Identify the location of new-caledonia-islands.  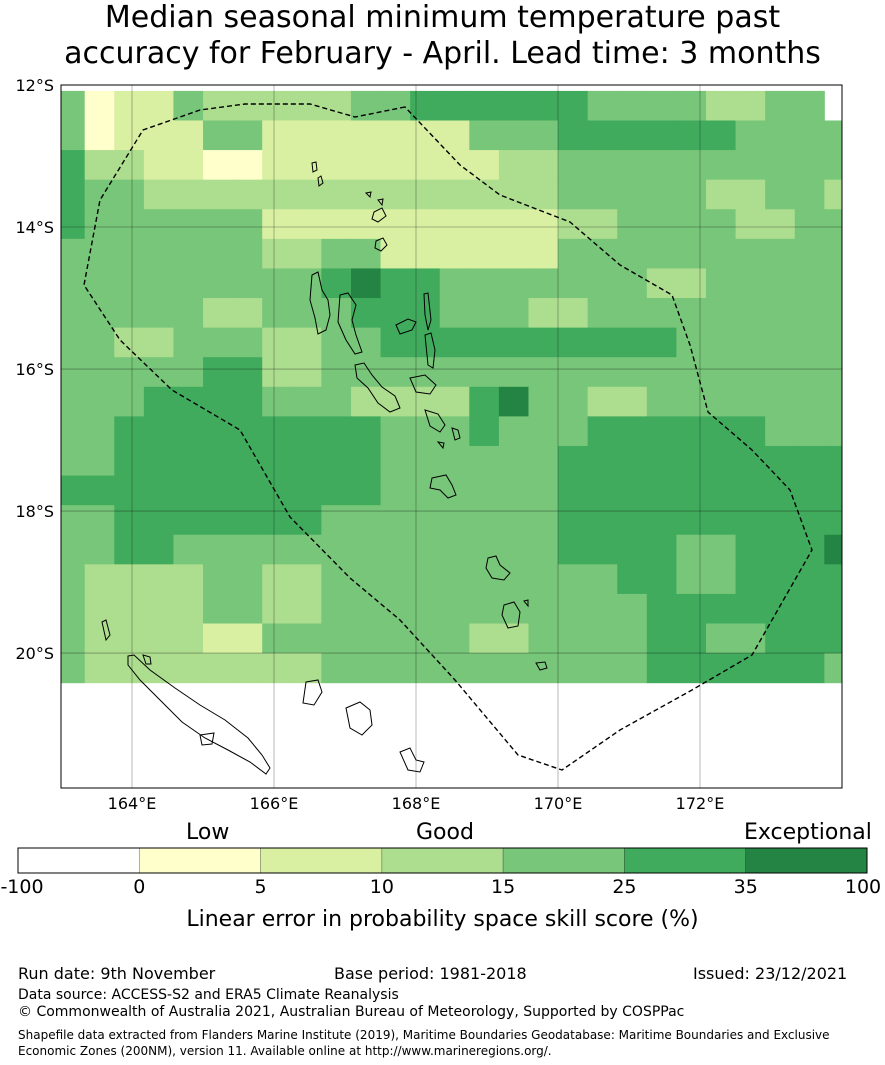
(263, 697).